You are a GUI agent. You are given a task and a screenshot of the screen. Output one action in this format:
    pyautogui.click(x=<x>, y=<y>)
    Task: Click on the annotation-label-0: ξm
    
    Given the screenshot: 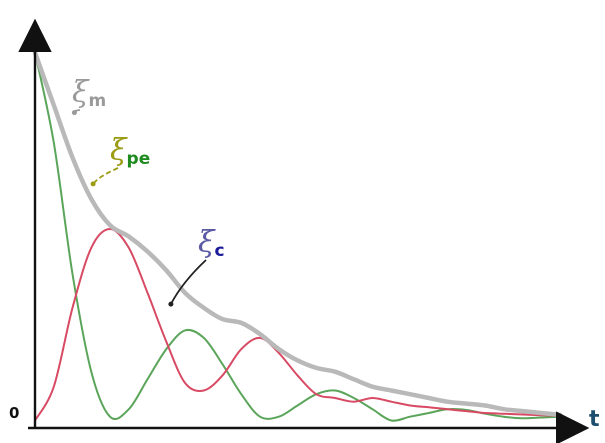 What is the action you would take?
    pyautogui.click(x=89, y=93)
    